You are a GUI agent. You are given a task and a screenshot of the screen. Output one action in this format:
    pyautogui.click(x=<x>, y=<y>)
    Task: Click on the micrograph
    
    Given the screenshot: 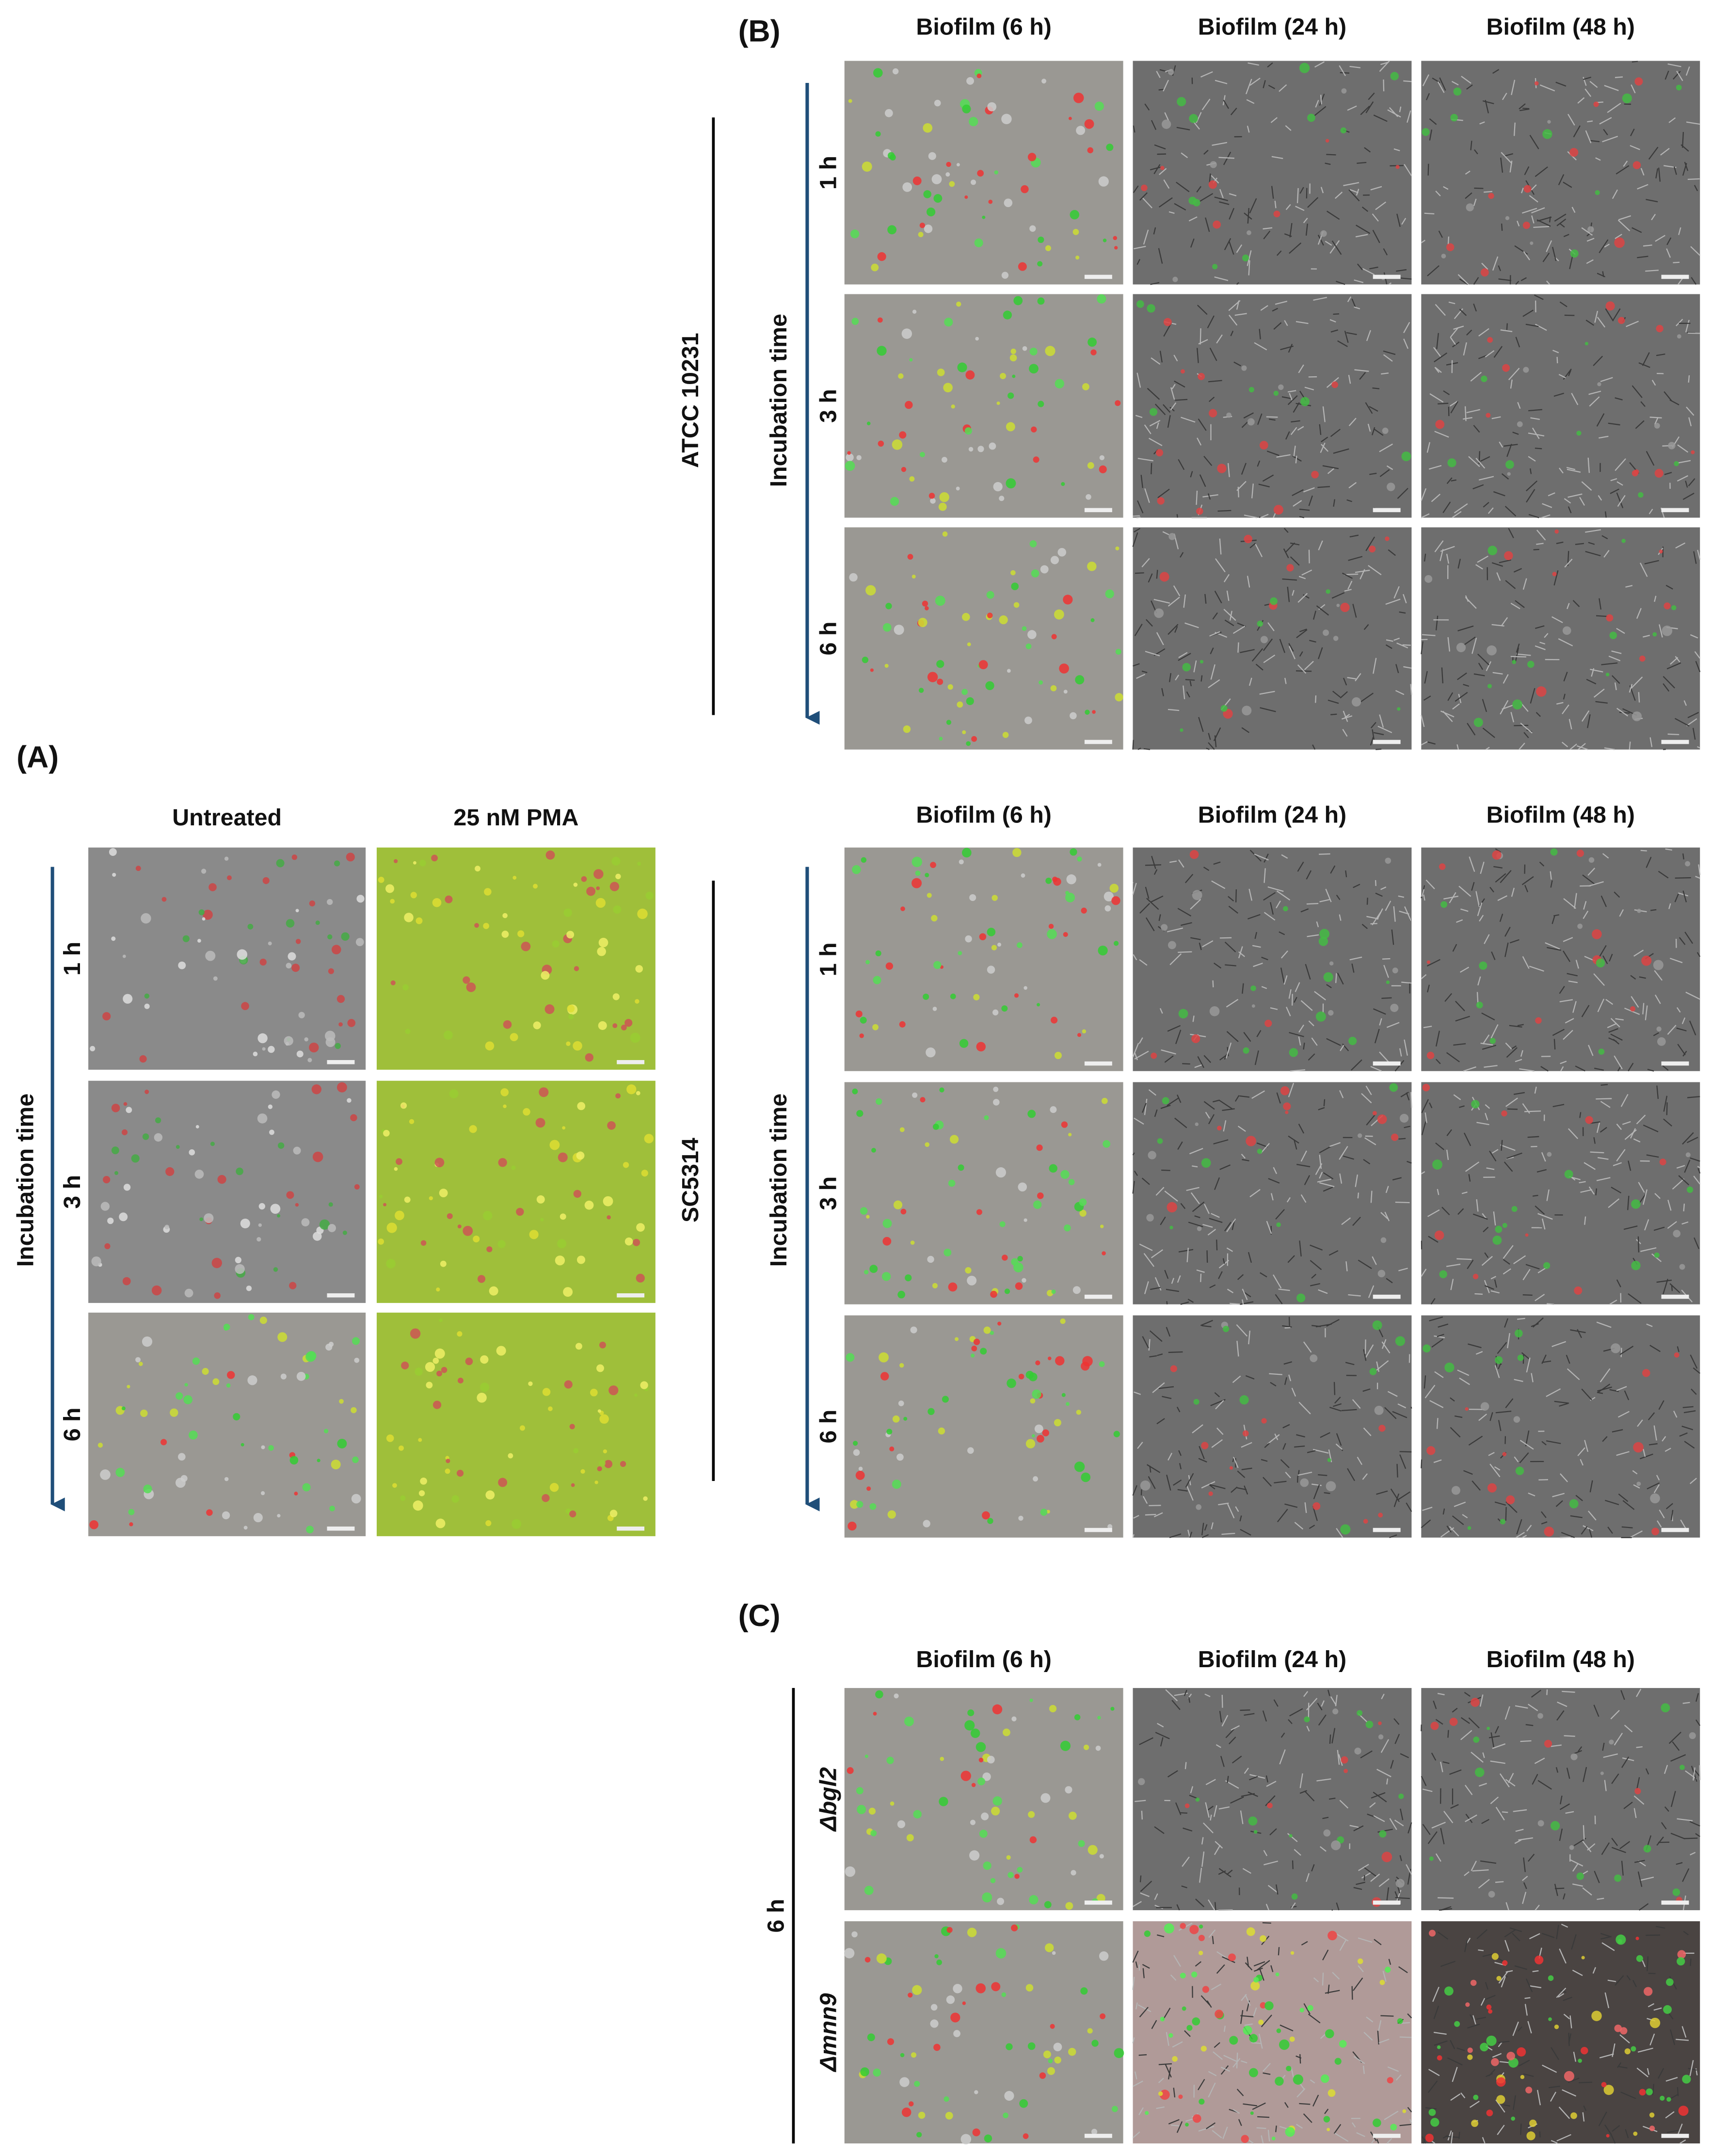 What is the action you would take?
    pyautogui.click(x=1561, y=1799)
    